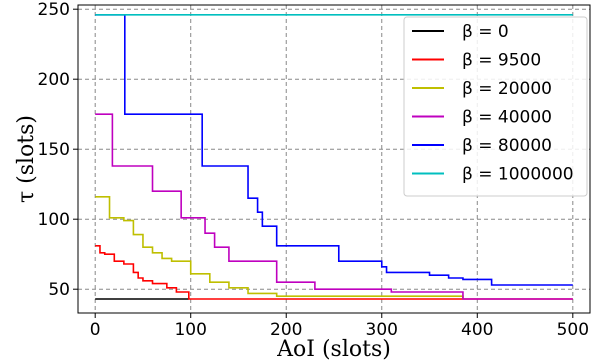 The height and width of the screenshot is (362, 600). Describe the element at coordinates (54, 220) in the screenshot. I see `y-tick-label: 100` at that location.